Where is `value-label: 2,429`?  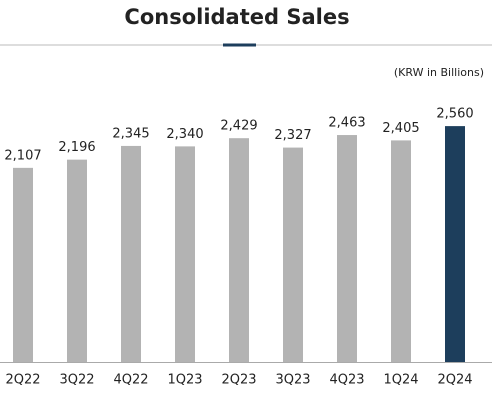 value-label: 2,429 is located at coordinates (238, 126).